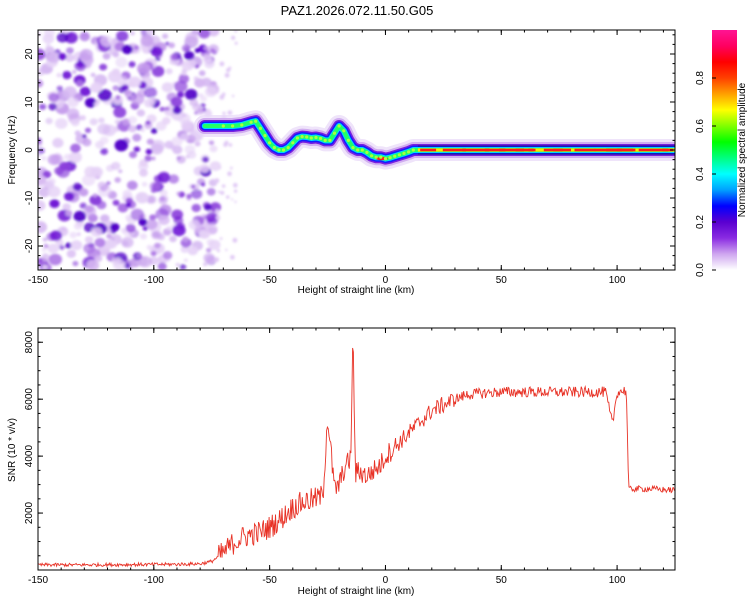 The image size is (750, 600). Describe the element at coordinates (29, 102) in the screenshot. I see `spectrogram-ytick-label: 10` at that location.